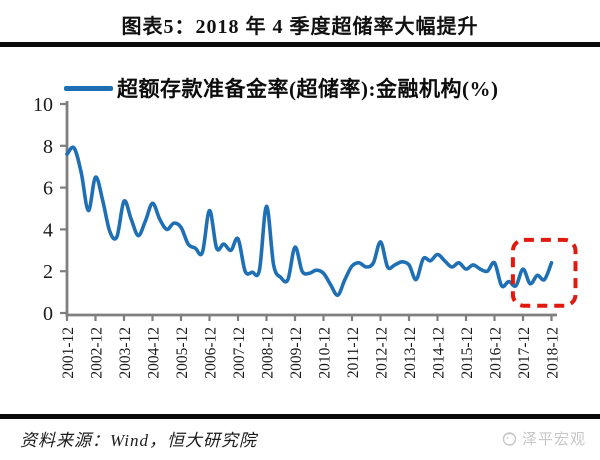 The height and width of the screenshot is (460, 600). What do you see at coordinates (48, 314) in the screenshot?
I see `y-tick-label: 0` at bounding box center [48, 314].